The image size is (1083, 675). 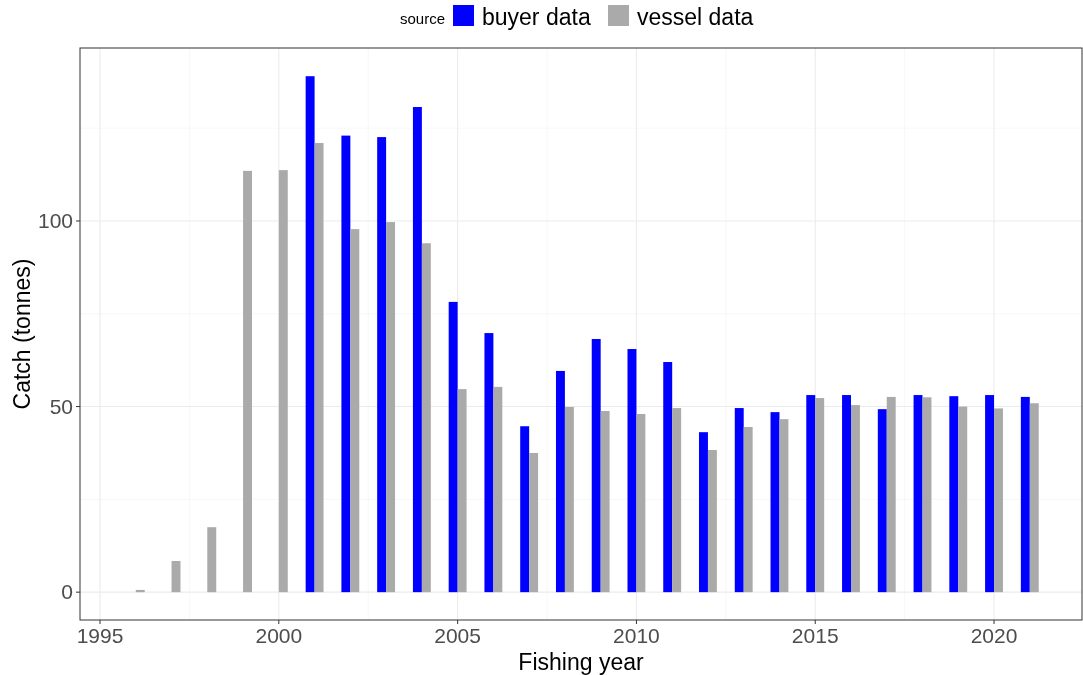 I want to click on x-tick-label: 2005, so click(x=457, y=635).